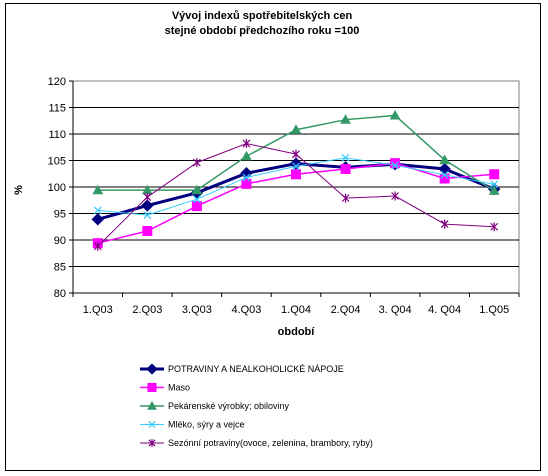 This screenshot has width=548, height=476. Describe the element at coordinates (296, 310) in the screenshot. I see `x-tick-label-4: 1.Q04` at that location.